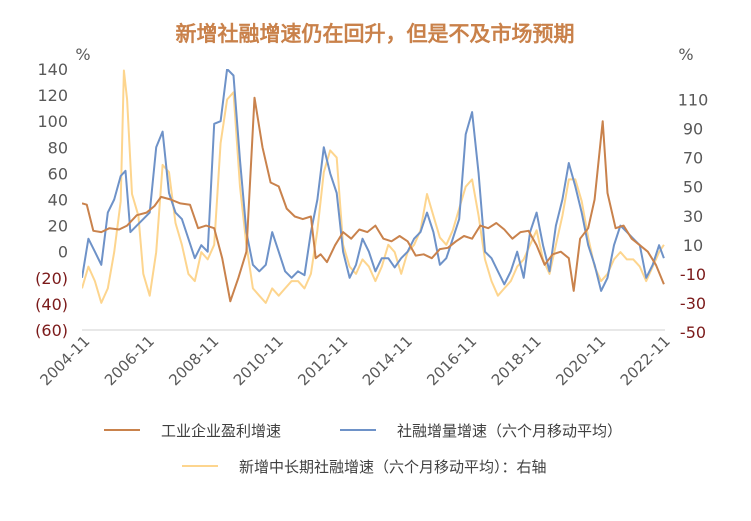 The image size is (751, 521). Describe the element at coordinates (645, 360) in the screenshot. I see `x-tick-label: 2022-11` at that location.